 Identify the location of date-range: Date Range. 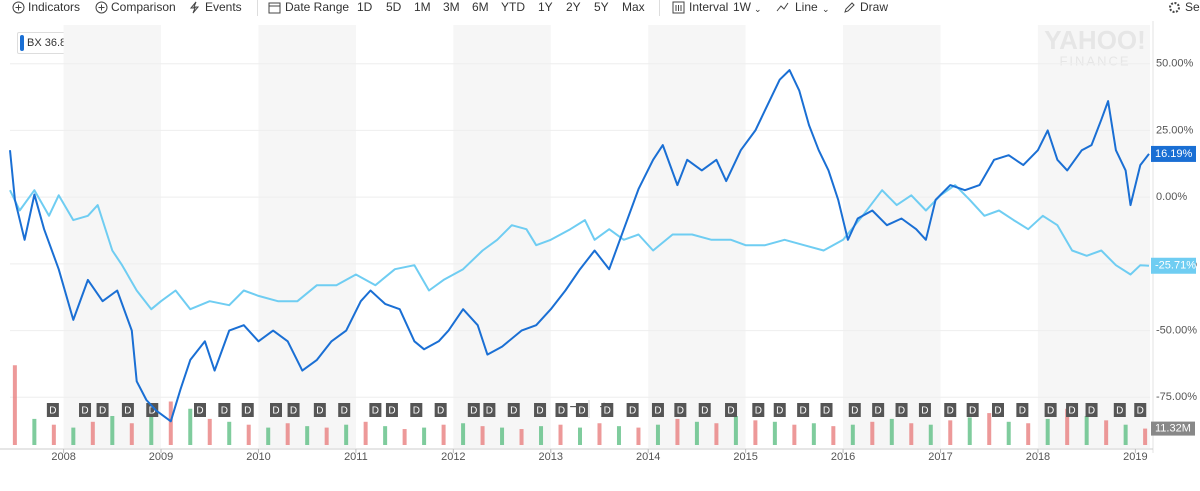
(317, 7).